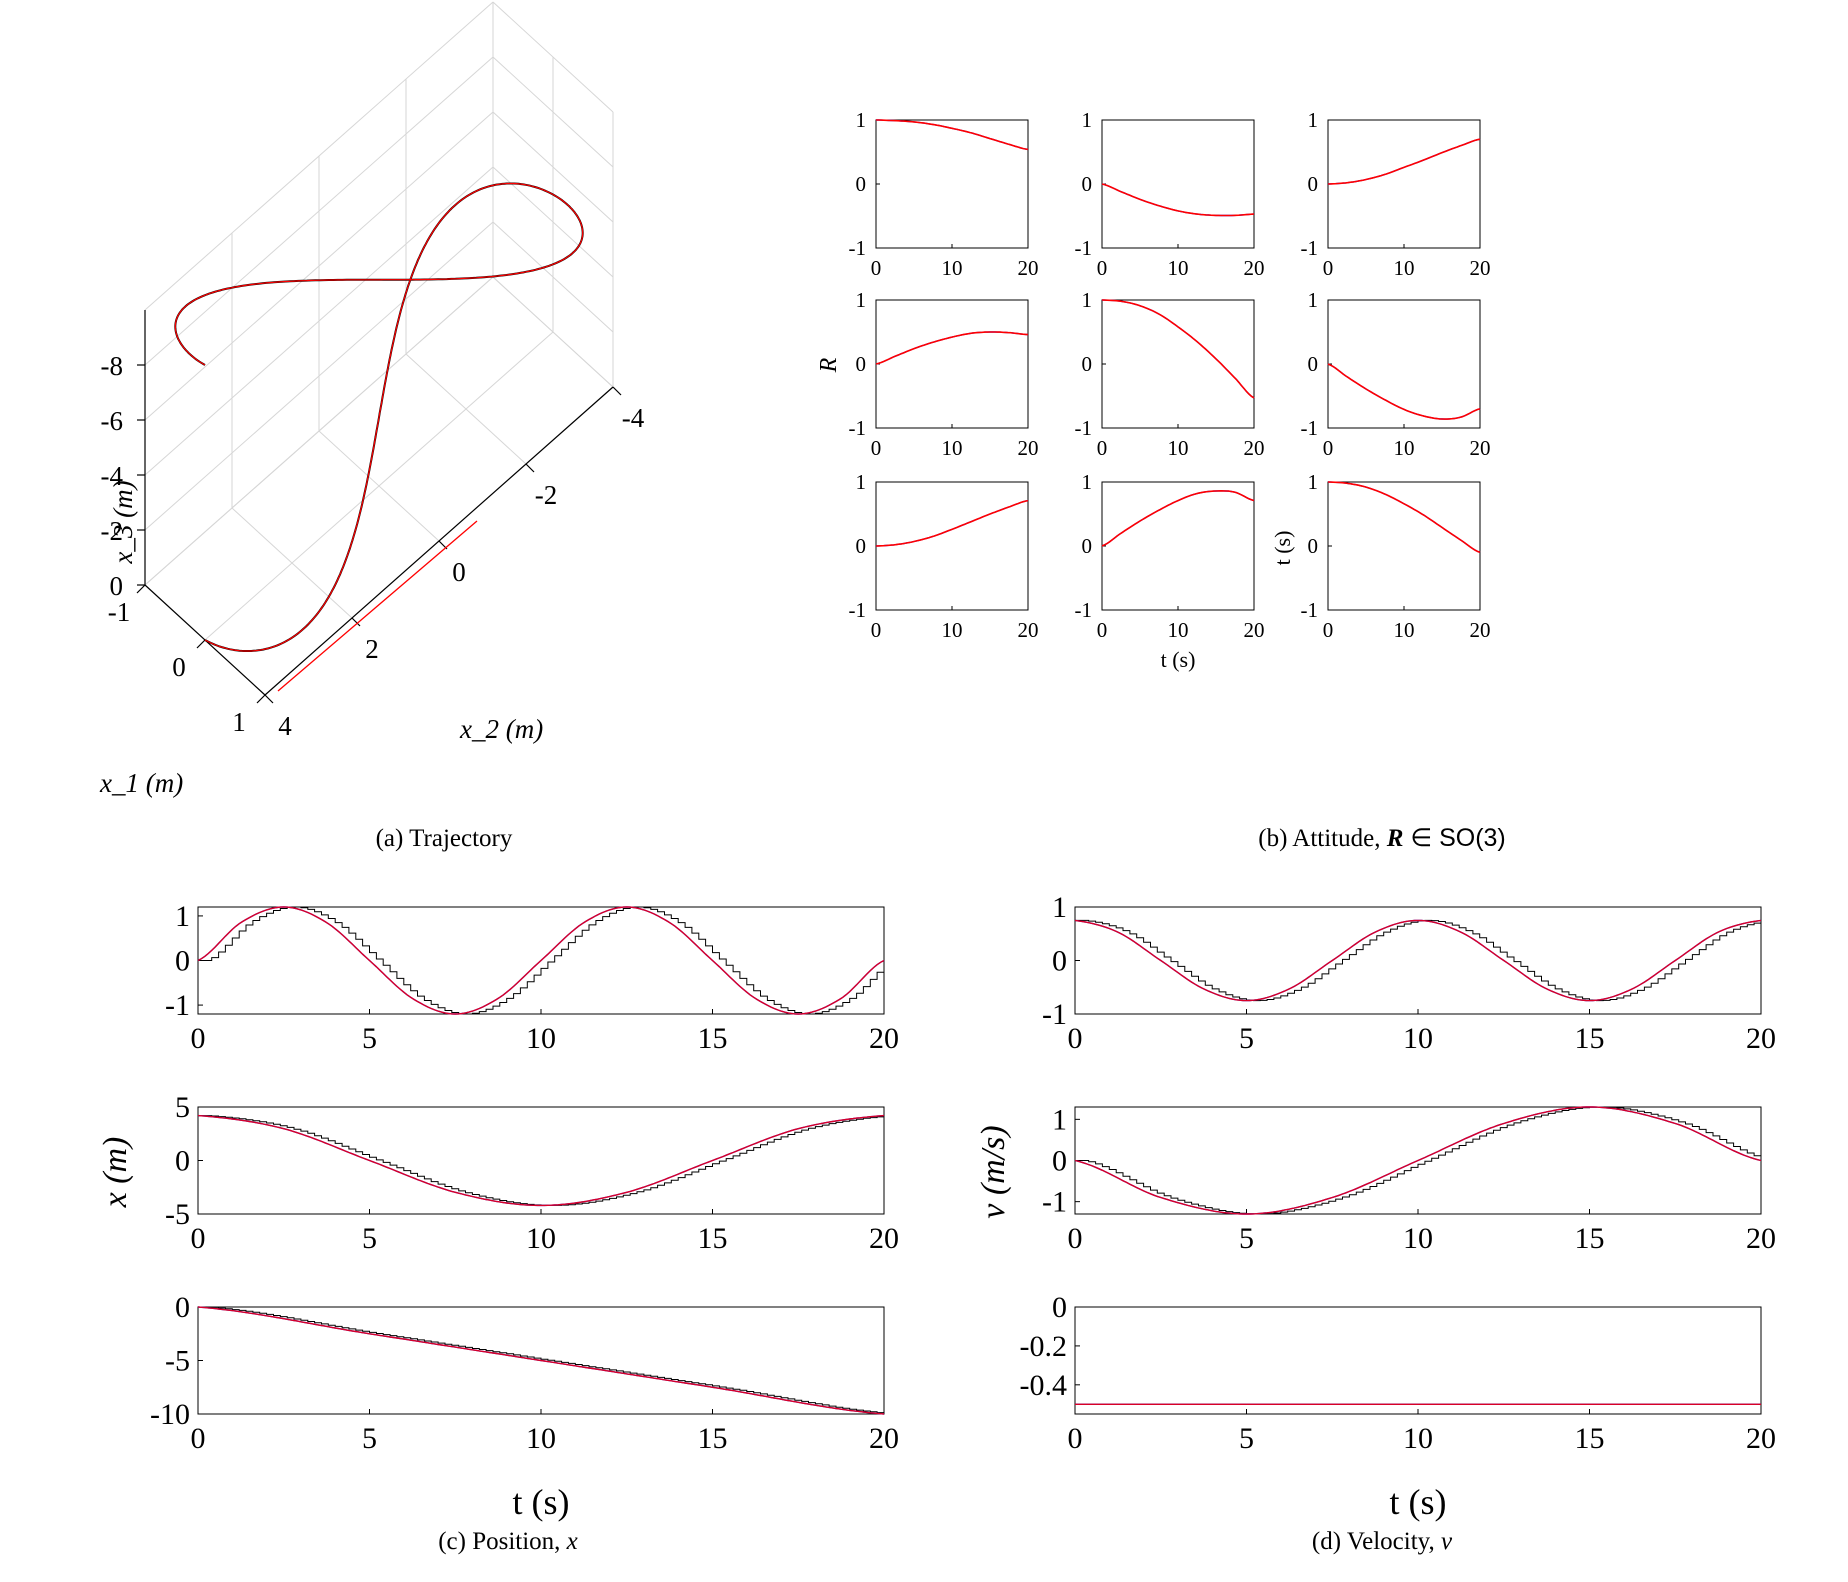 This screenshot has width=1848, height=1582. I want to click on position-subplot-x3: 0-5-100 5 10 15 20, so click(524, 1373).